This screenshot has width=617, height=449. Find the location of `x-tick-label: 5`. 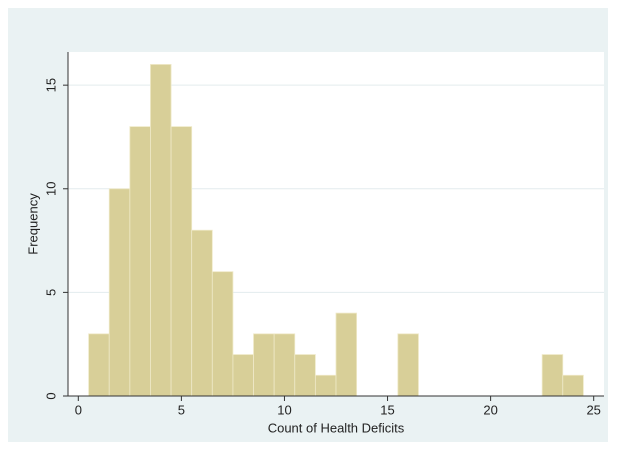

x-tick-label: 5 is located at coordinates (181, 409).